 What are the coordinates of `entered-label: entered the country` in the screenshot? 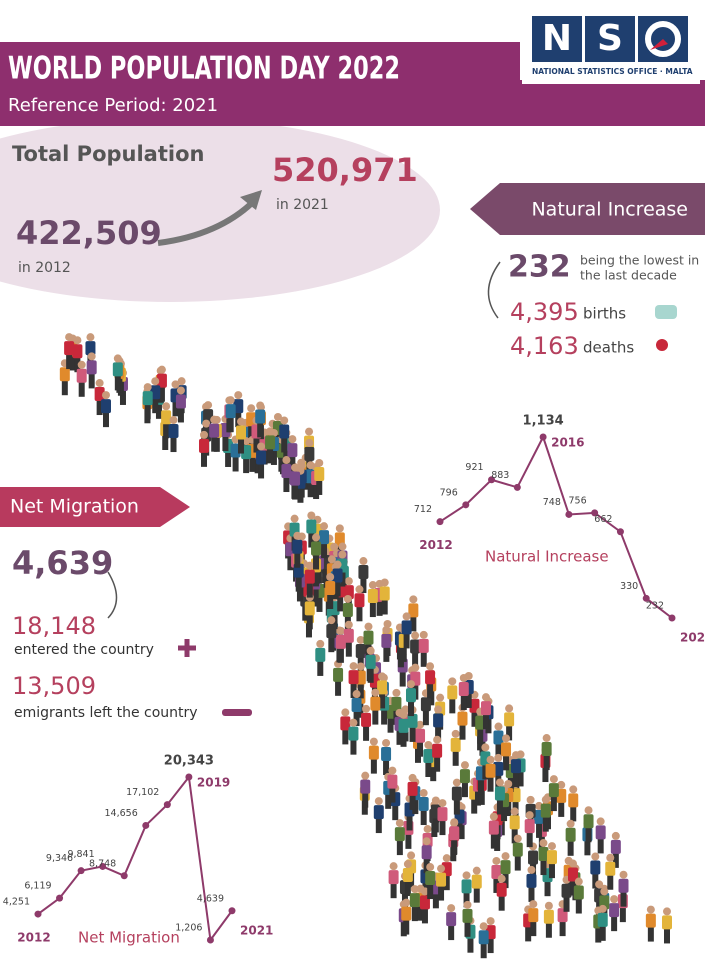 It's located at (84, 650).